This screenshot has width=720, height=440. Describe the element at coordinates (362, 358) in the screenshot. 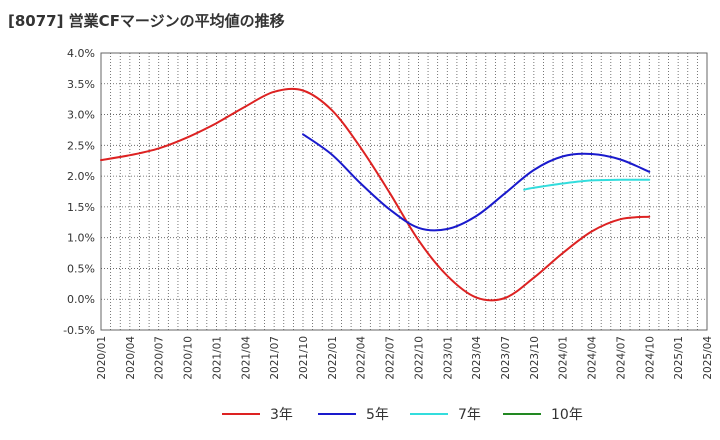

I see `x-tick-label: 2022/04` at that location.